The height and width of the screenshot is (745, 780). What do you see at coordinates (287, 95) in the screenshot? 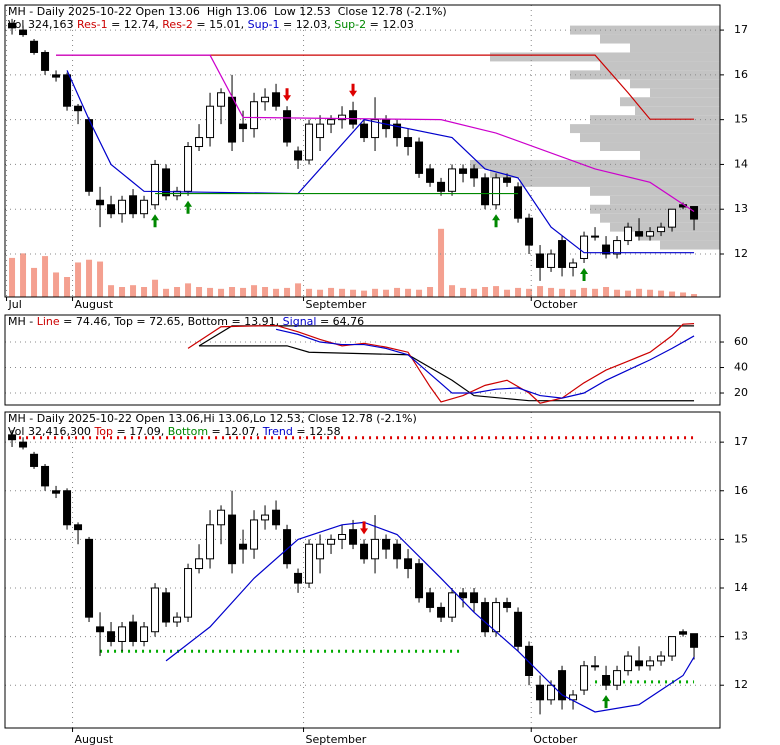
I see `sell-signal-arrow` at bounding box center [287, 95].